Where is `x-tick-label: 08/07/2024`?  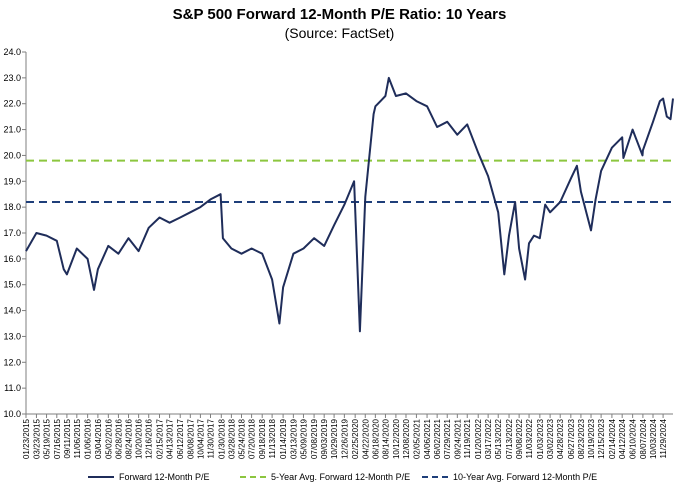
x-tick-label: 08/07/2024 is located at coordinates (643, 438).